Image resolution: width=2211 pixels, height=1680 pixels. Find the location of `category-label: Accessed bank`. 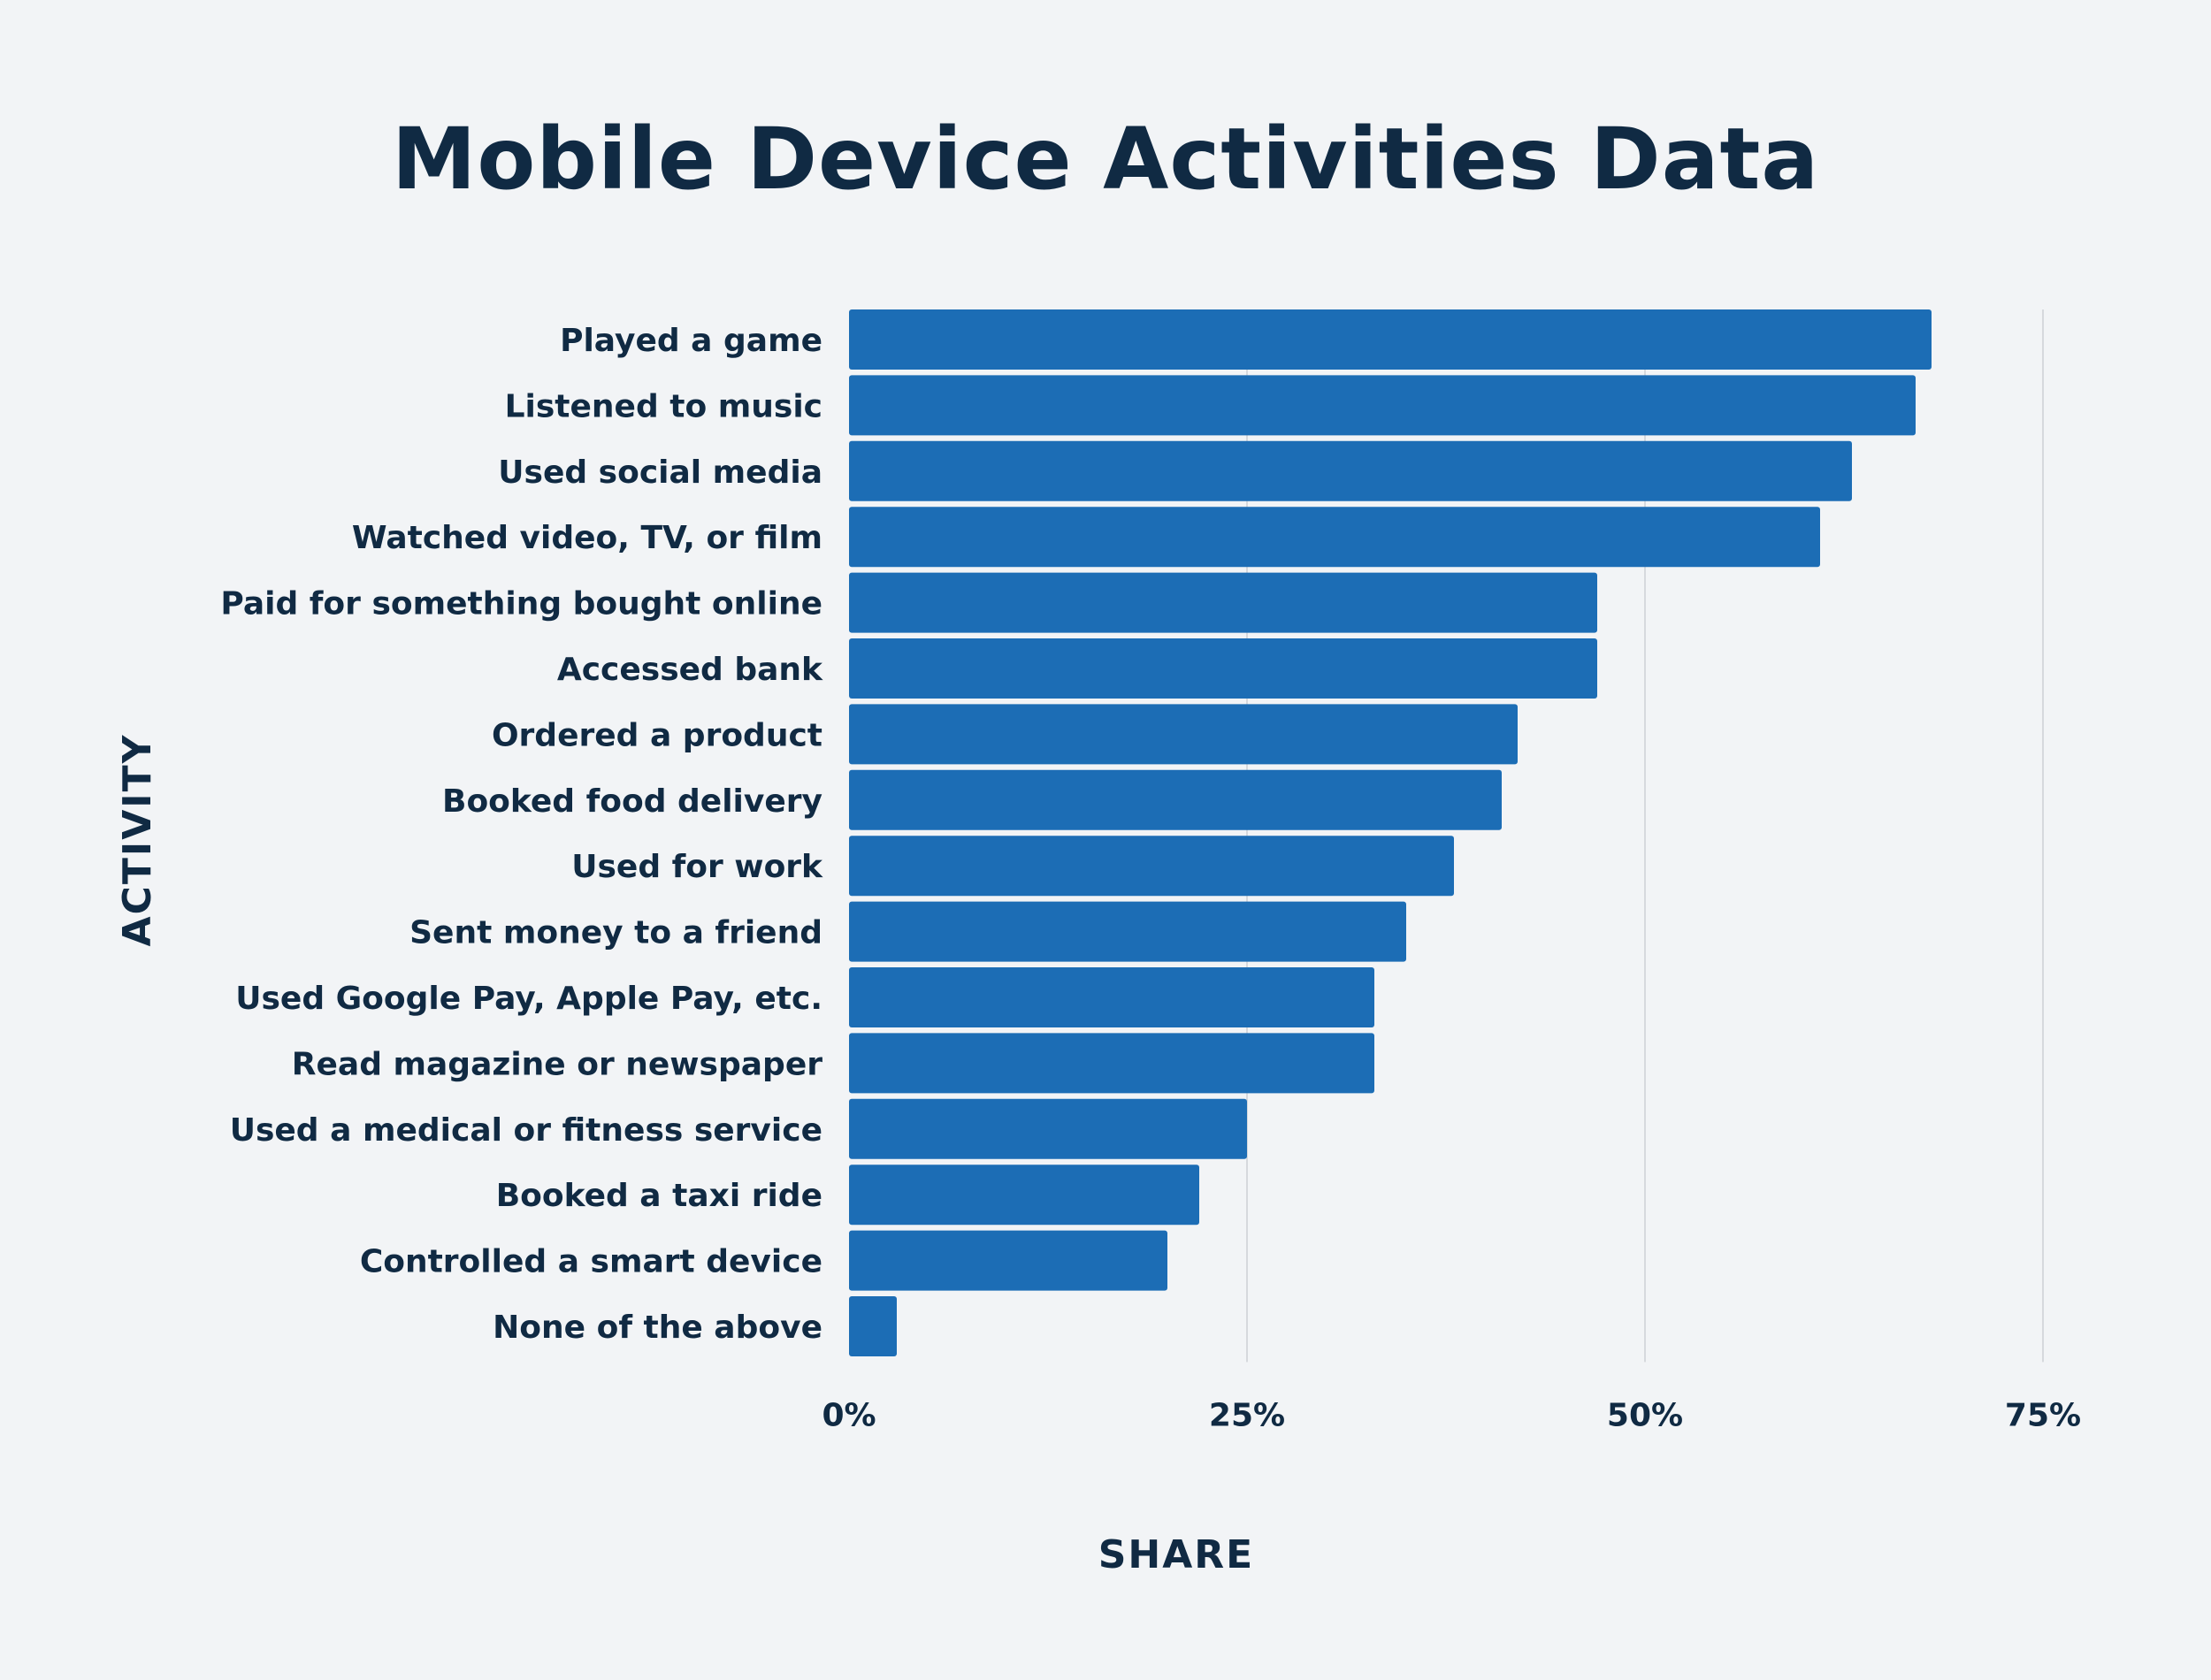

category-label: Accessed bank is located at coordinates (690, 670).